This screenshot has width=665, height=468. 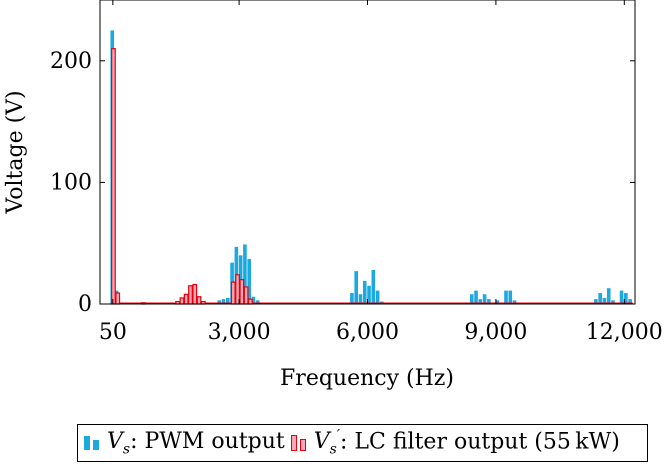 What do you see at coordinates (367, 332) in the screenshot?
I see `x-tick-label: 6,000` at bounding box center [367, 332].